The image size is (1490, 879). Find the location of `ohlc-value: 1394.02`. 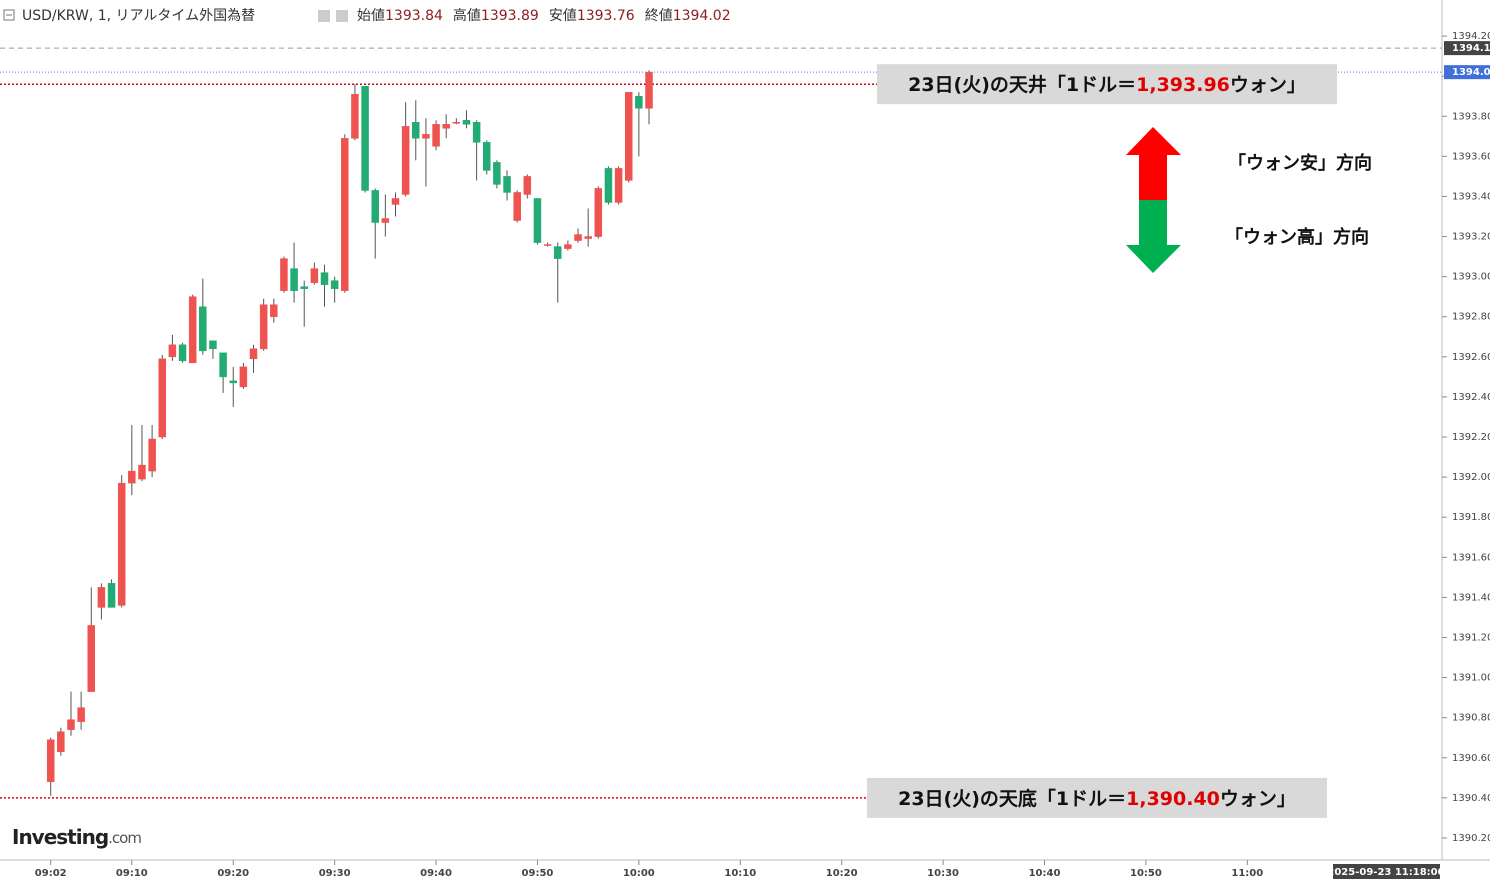

ohlc-value: 1394.02 is located at coordinates (702, 16).